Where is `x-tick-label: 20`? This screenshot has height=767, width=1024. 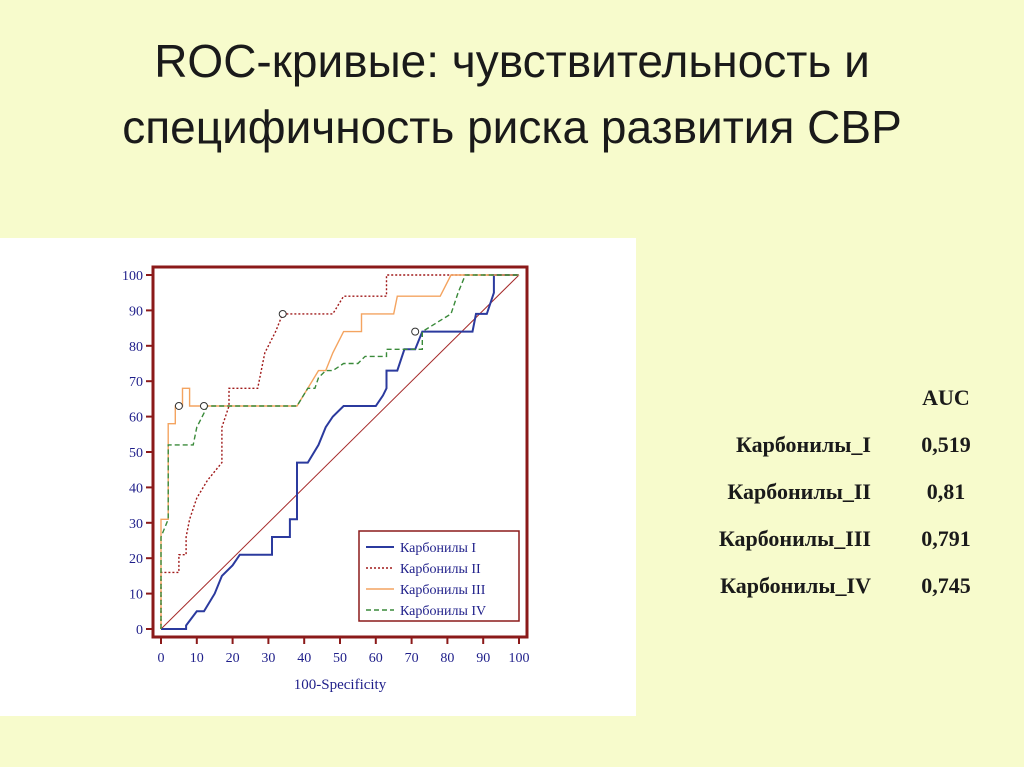
x-tick-label: 20 is located at coordinates (233, 658).